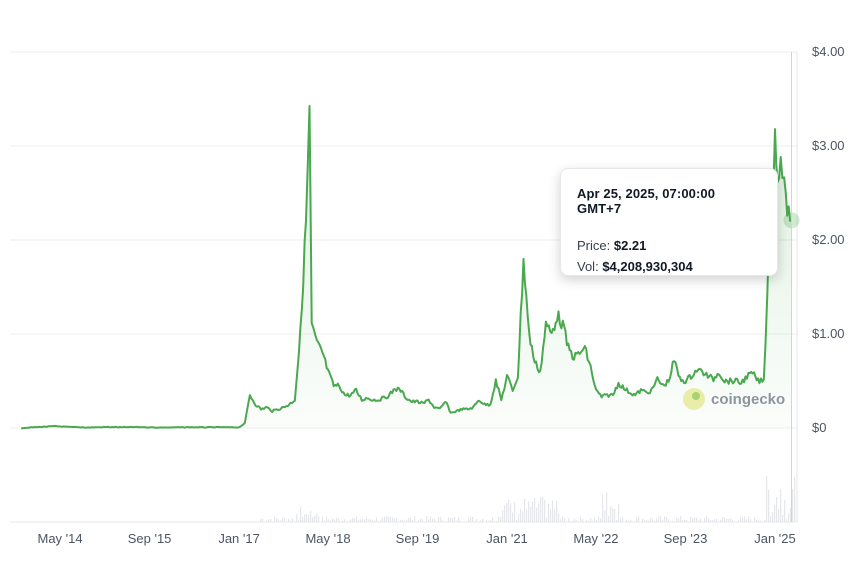 The width and height of the screenshot is (850, 567). What do you see at coordinates (669, 266) in the screenshot?
I see `tooltip-volume: Vol: $4,208,930,304` at bounding box center [669, 266].